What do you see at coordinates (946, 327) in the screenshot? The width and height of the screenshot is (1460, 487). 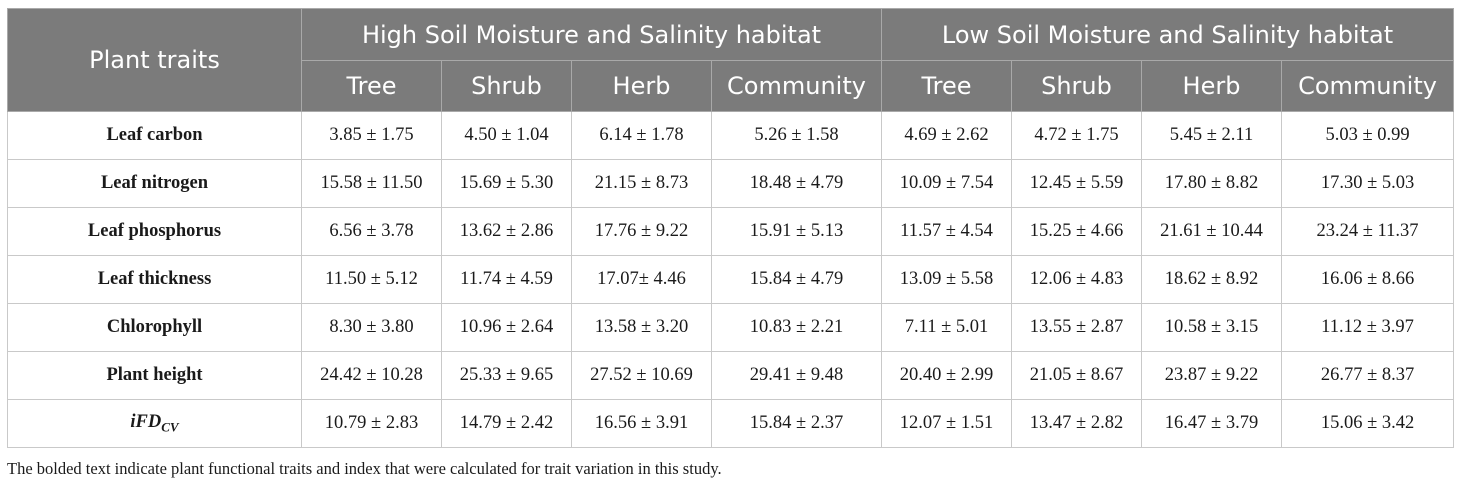 I see `table-cell: 7.11 ± 5.01` at bounding box center [946, 327].